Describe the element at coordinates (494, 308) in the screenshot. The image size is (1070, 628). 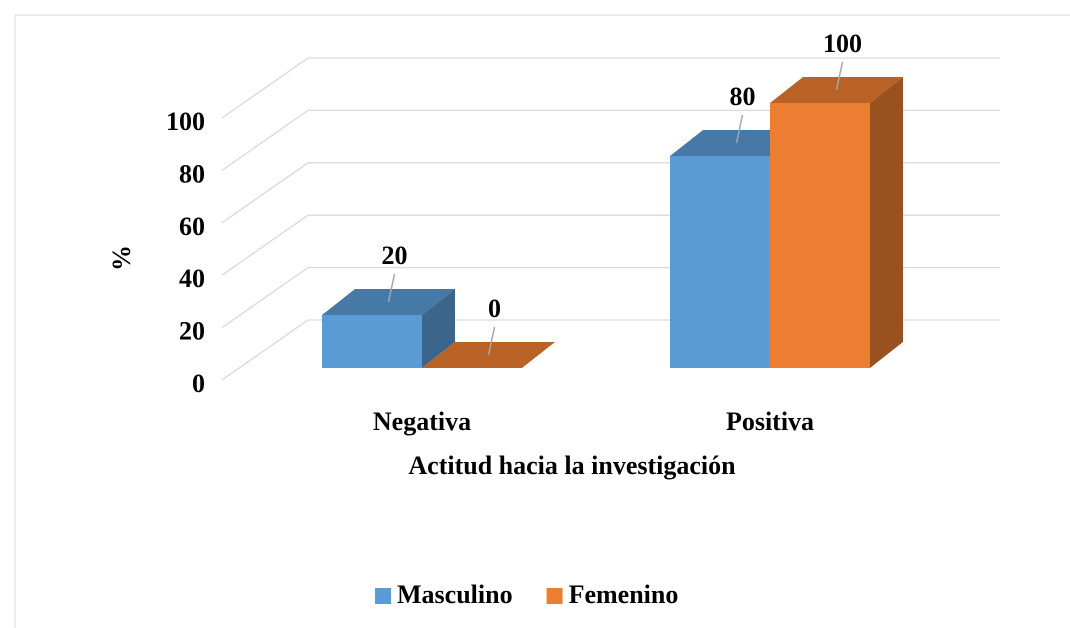
I see `data-label: 0` at that location.